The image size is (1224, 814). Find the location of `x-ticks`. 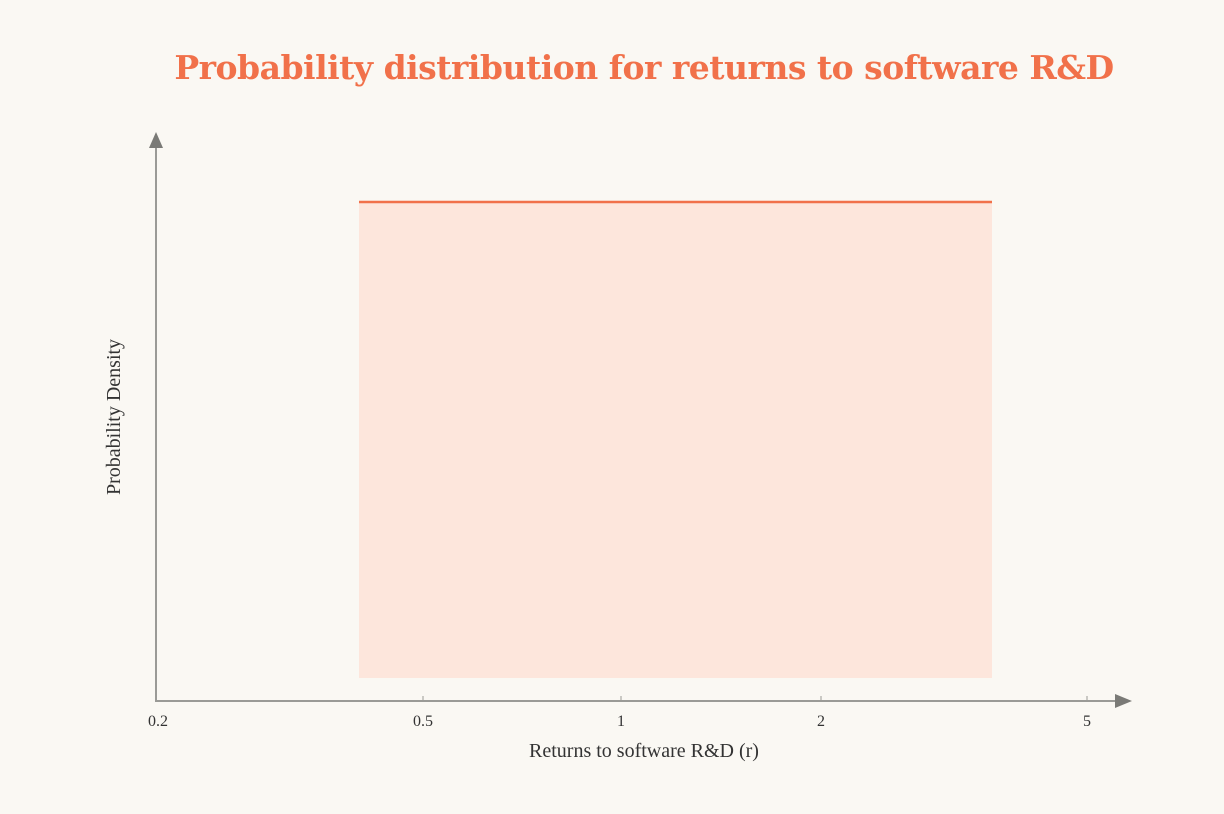

x-ticks is located at coordinates (755, 698).